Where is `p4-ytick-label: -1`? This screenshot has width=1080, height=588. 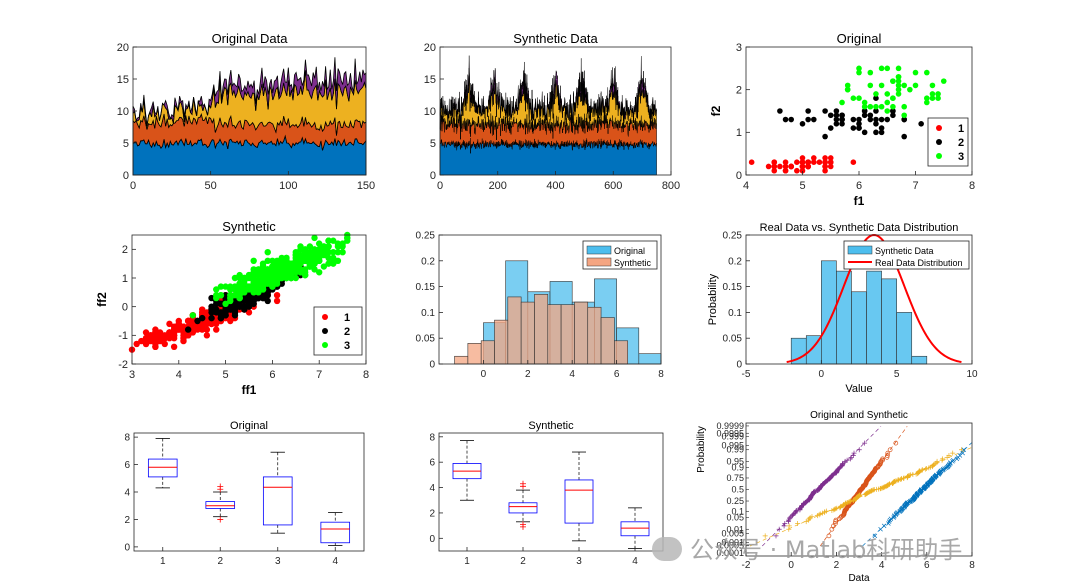 p4-ytick-label: -1 is located at coordinates (123, 336).